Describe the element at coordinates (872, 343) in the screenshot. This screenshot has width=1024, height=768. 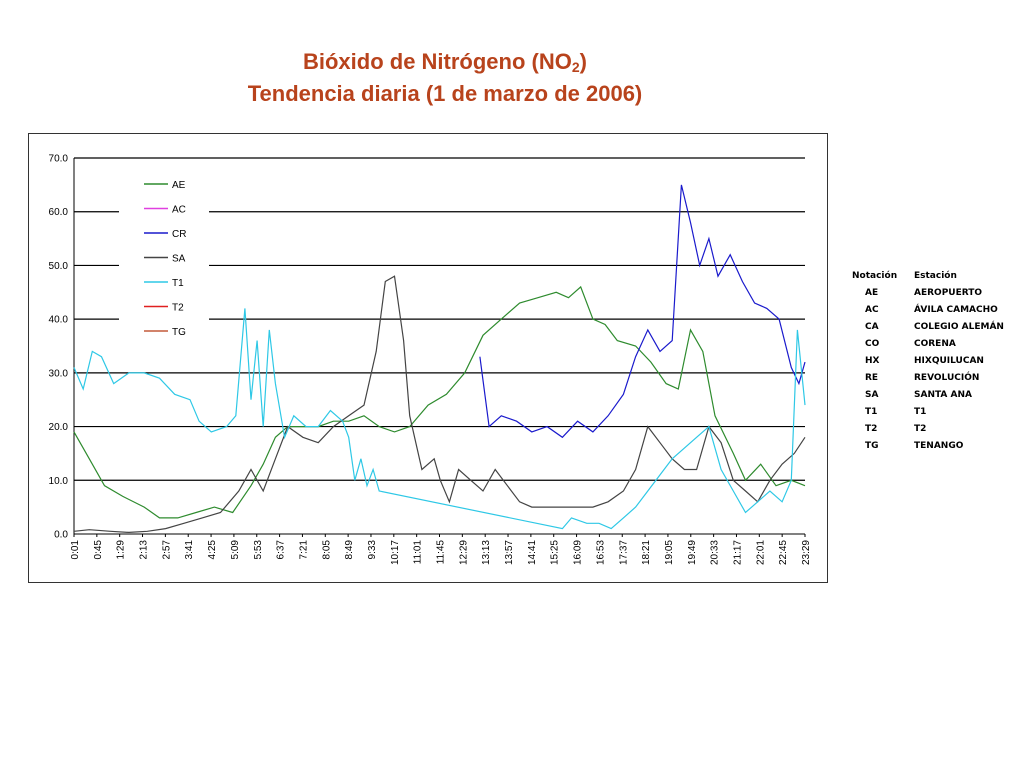
I see `notation-cell: CO` at that location.